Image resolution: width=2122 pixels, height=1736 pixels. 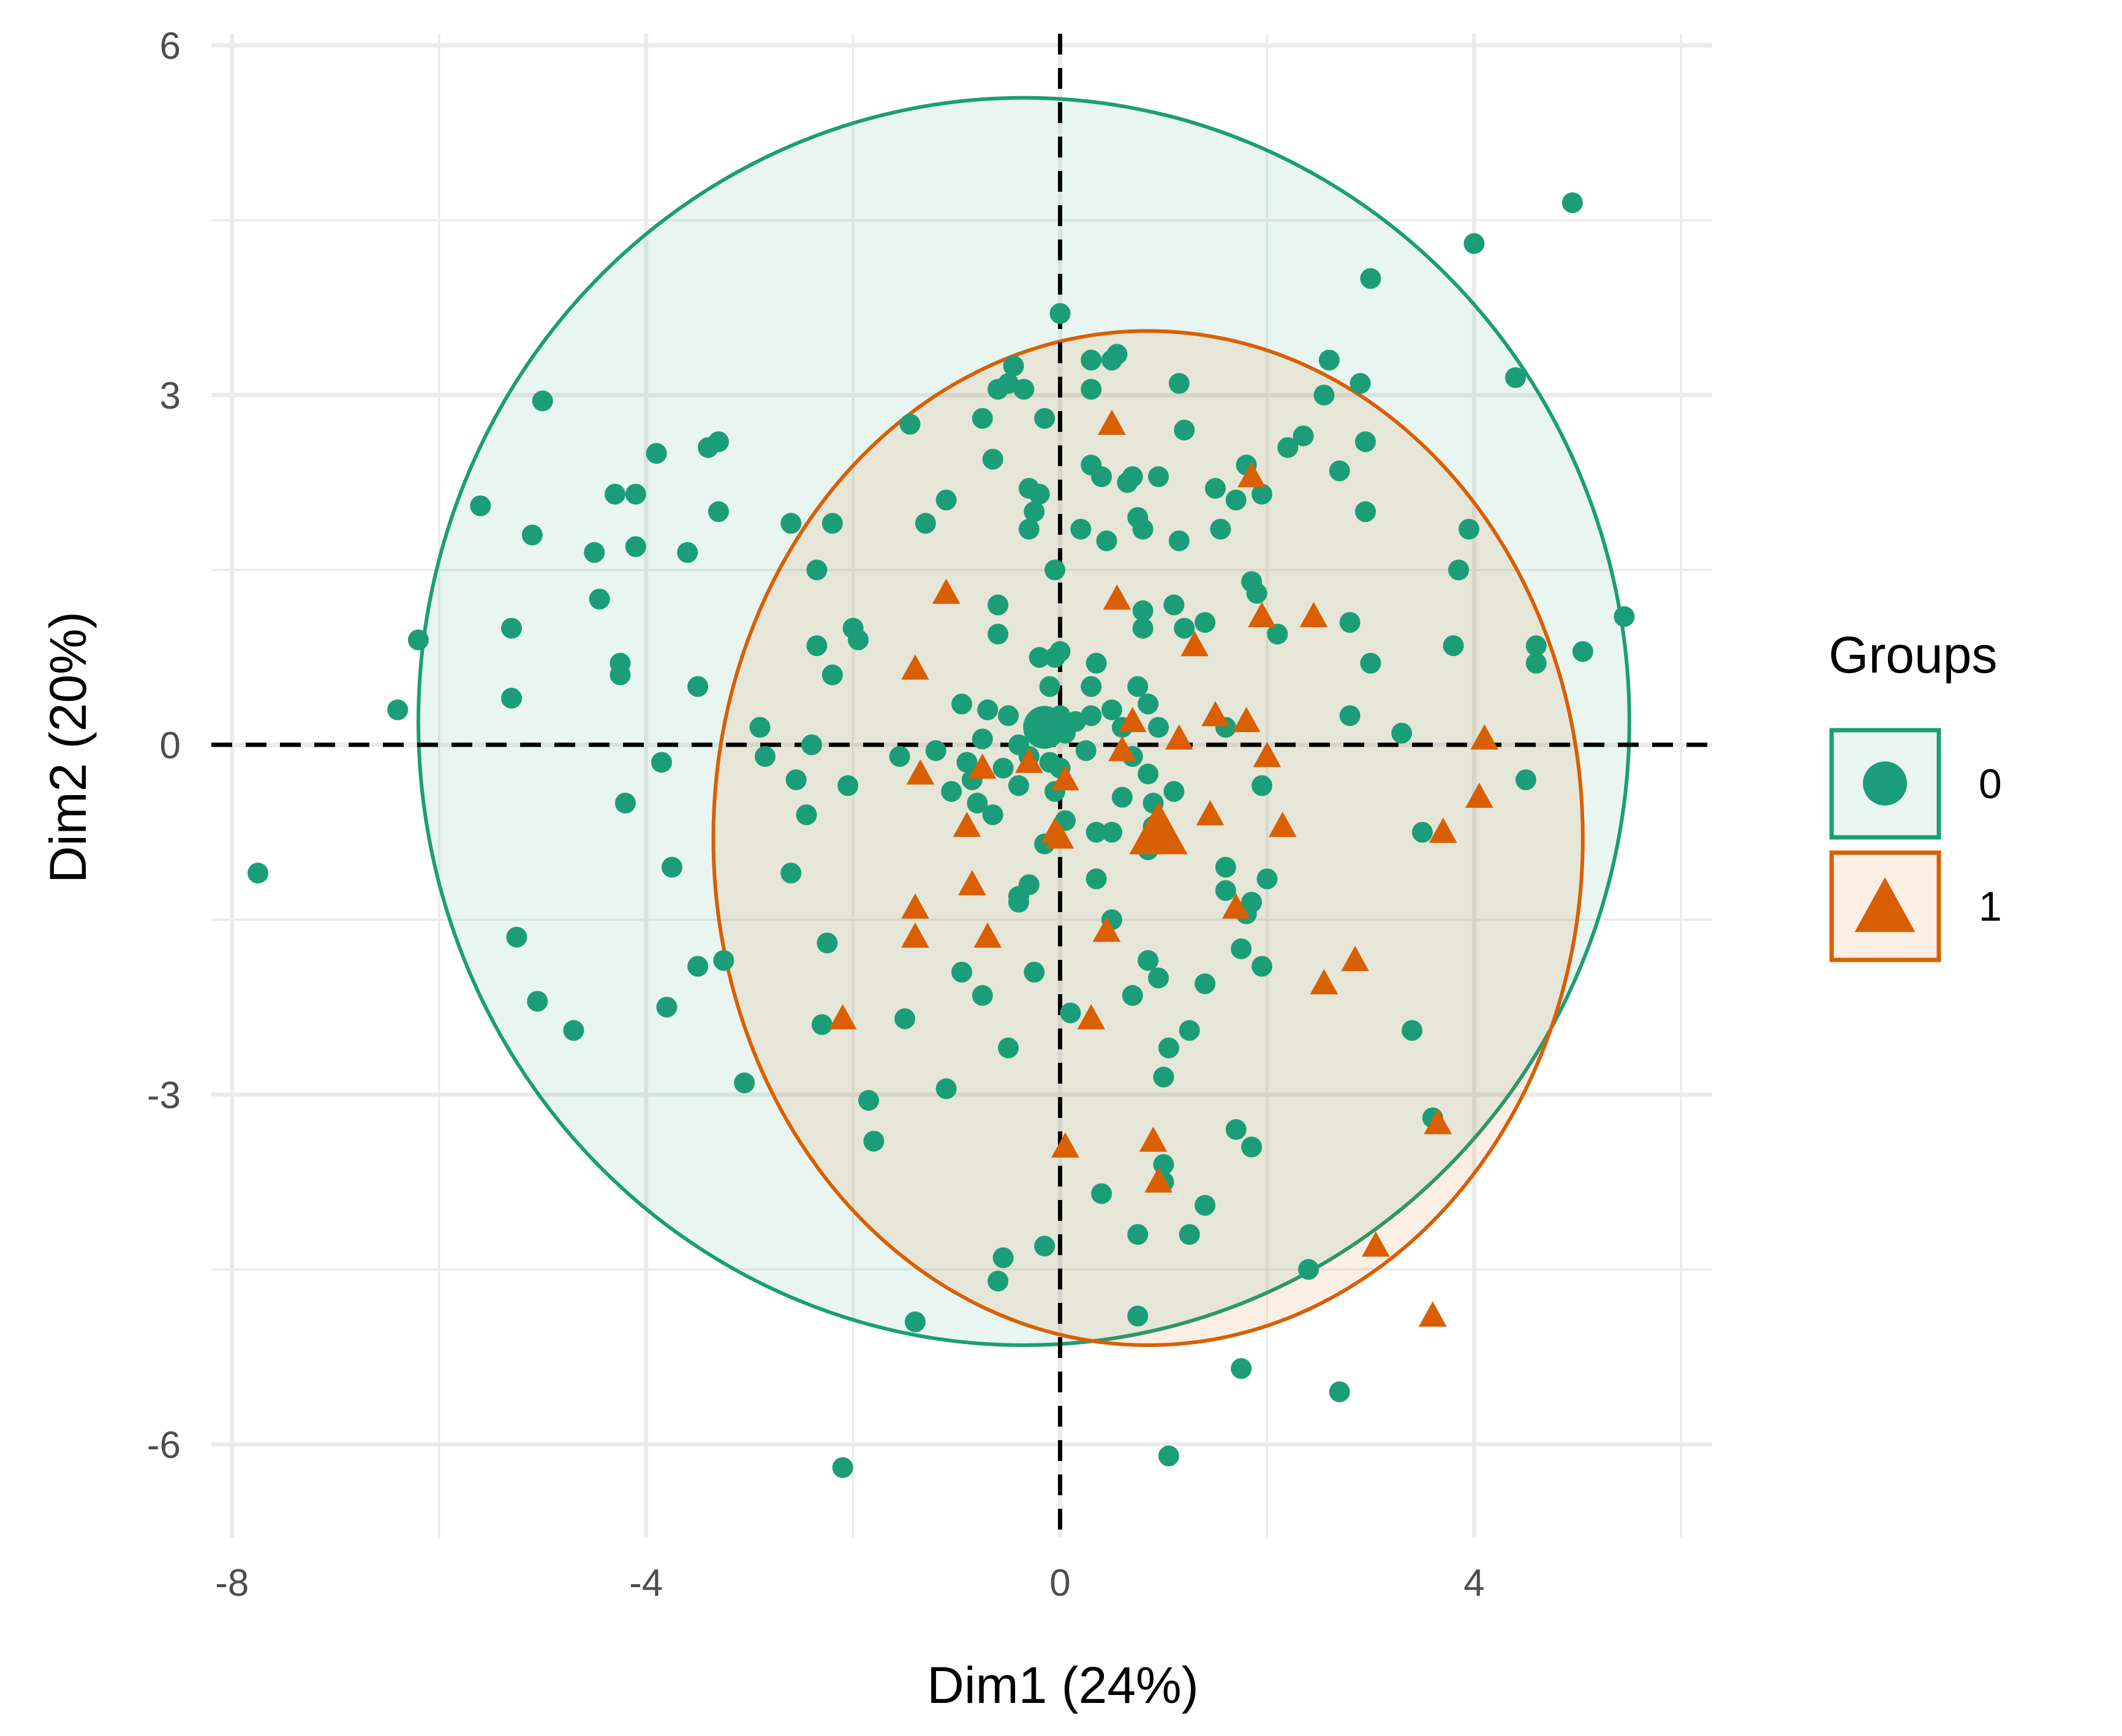 What do you see at coordinates (1990, 784) in the screenshot?
I see `legend-label-group-0: 0` at bounding box center [1990, 784].